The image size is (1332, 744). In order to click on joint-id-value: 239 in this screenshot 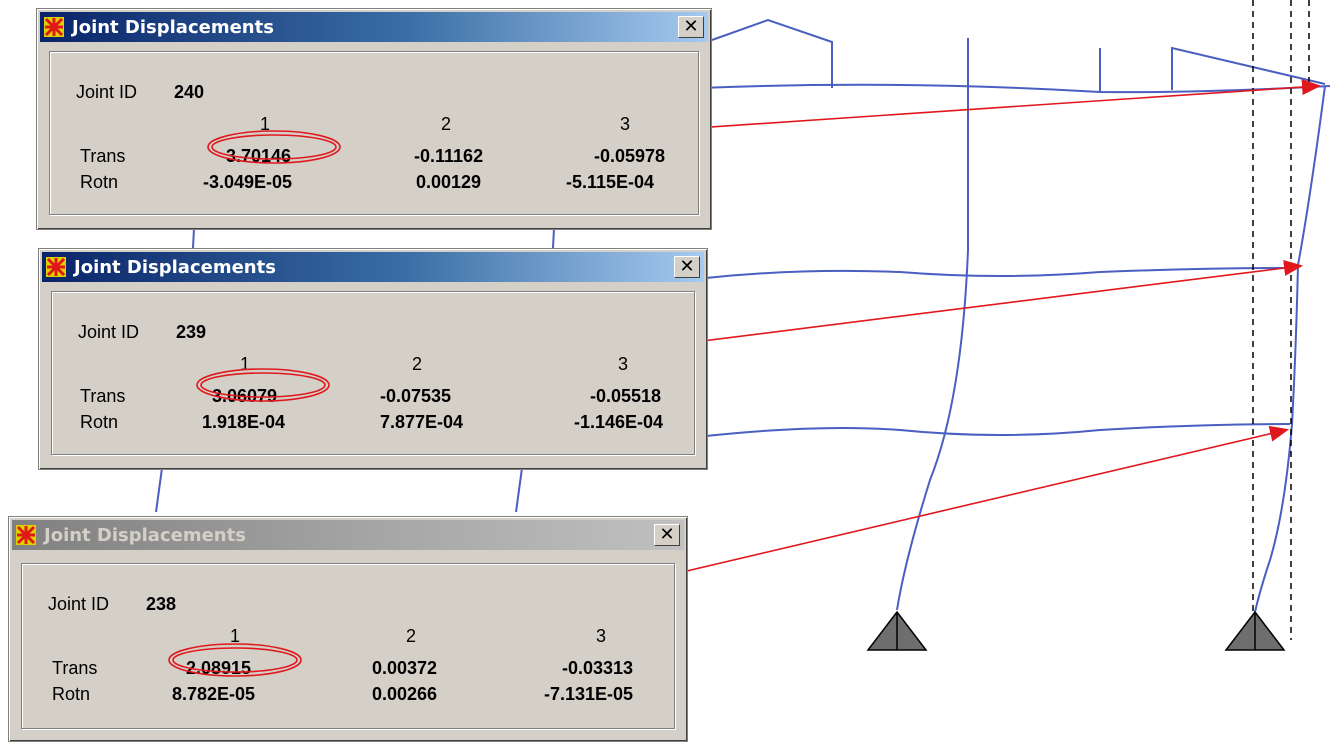, I will do `click(191, 332)`.